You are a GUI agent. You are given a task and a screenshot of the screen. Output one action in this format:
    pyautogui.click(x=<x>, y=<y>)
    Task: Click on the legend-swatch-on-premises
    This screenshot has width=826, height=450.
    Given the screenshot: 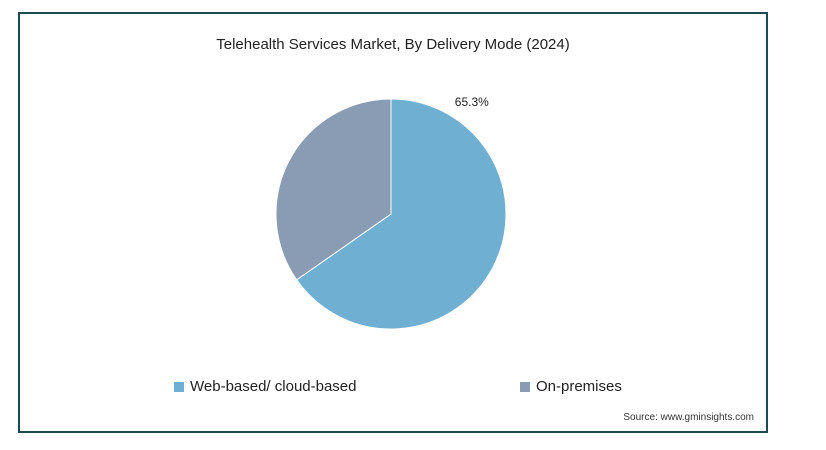 What is the action you would take?
    pyautogui.click(x=525, y=386)
    